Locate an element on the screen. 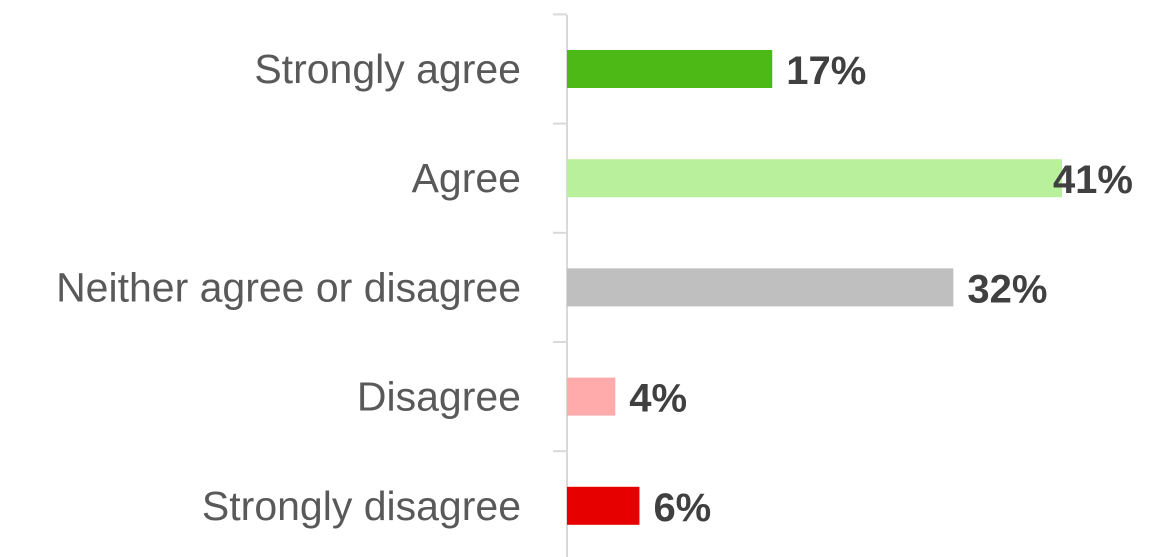  bar-neither-agree-or-disagree is located at coordinates (760, 287).